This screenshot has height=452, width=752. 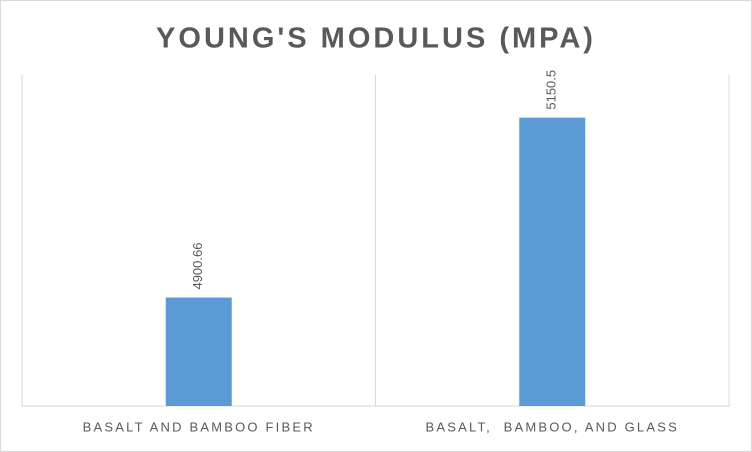 I want to click on chart-title: YOUNG'S MODULUS (MPA), so click(x=376, y=39).